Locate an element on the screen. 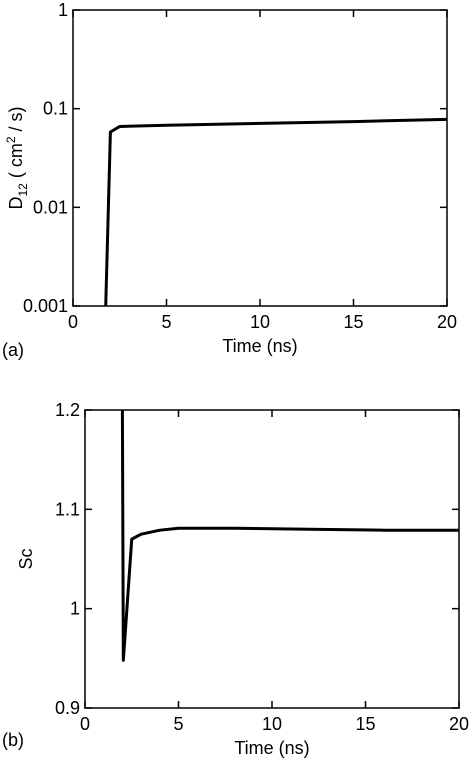 The image size is (474, 761). y-axis-label: D12 ( cm2 / s) is located at coordinates (17, 157).